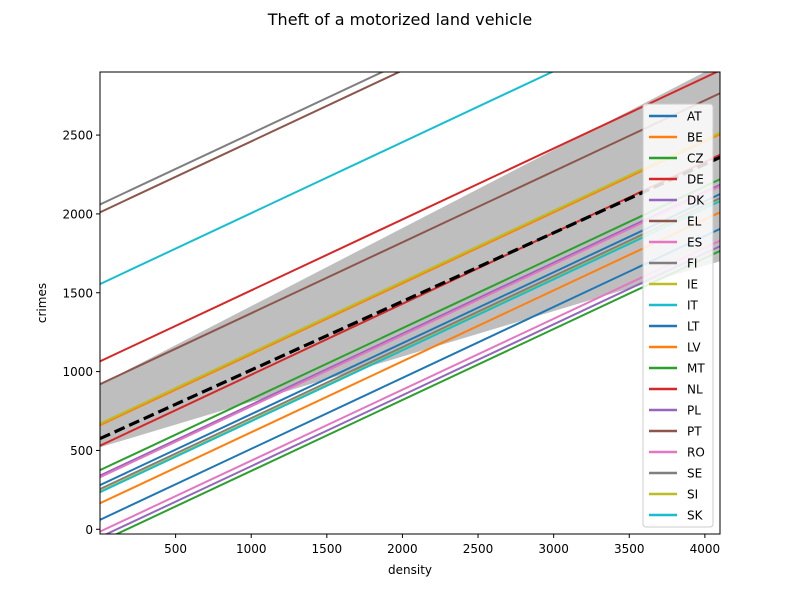 This screenshot has height=604, width=800. I want to click on y-axis-label: crimes, so click(42, 303).